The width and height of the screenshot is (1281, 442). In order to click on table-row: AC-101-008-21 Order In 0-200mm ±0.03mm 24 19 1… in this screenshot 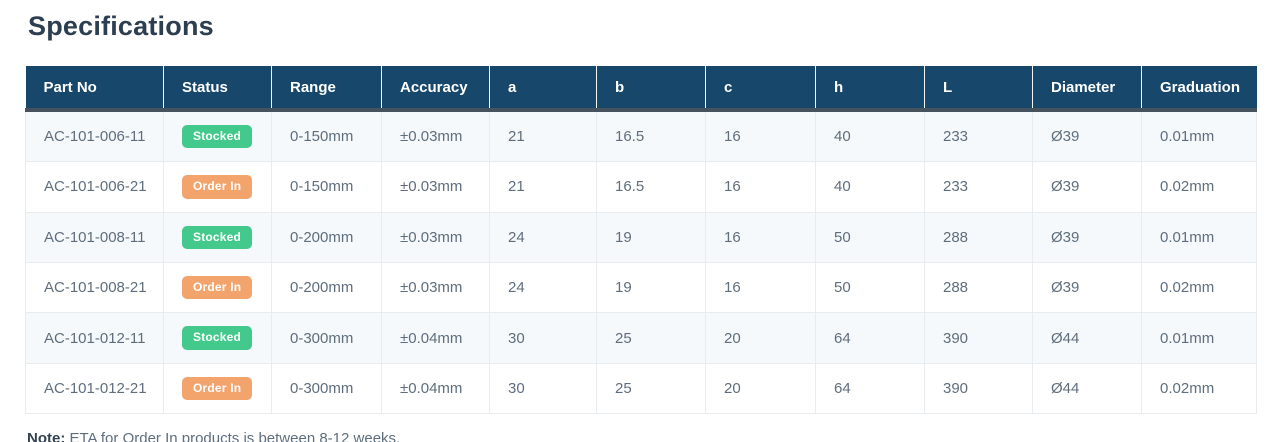, I will do `click(641, 287)`.